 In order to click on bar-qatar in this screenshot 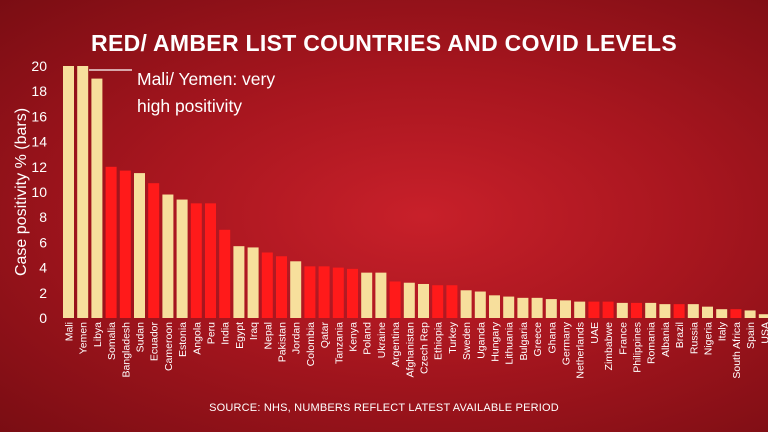, I will do `click(324, 292)`.